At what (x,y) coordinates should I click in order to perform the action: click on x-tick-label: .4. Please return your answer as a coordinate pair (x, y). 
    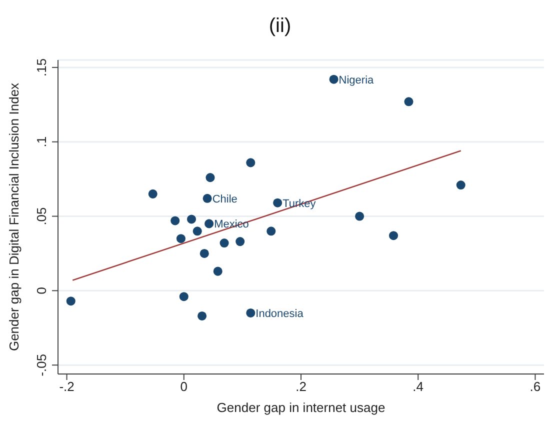
    Looking at the image, I should click on (418, 386).